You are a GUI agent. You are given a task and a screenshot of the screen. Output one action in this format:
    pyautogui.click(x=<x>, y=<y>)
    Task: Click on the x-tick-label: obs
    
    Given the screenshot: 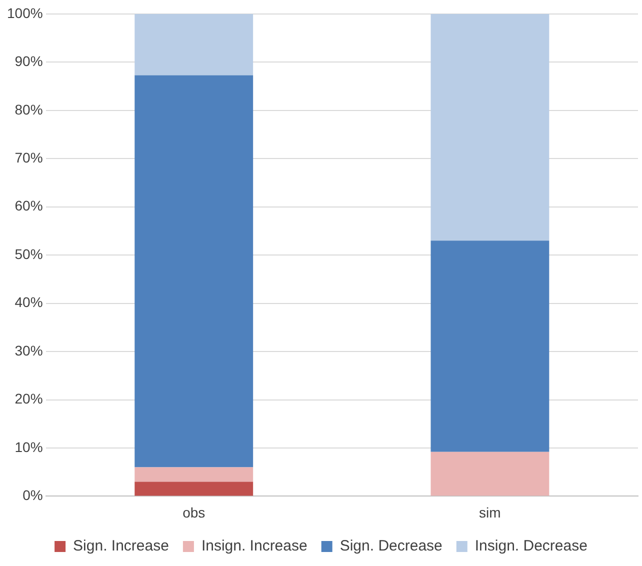 What is the action you would take?
    pyautogui.click(x=194, y=512)
    